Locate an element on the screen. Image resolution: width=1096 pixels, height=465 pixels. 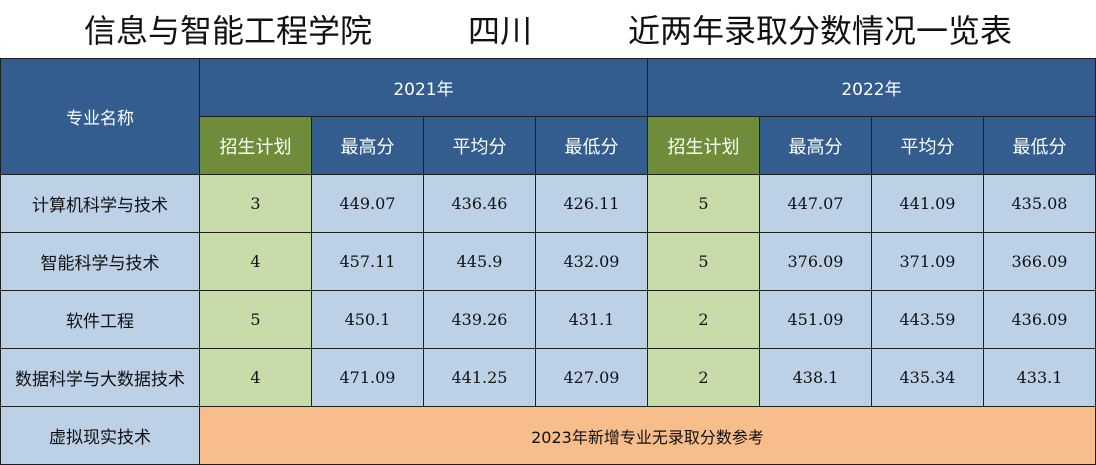
major-name-cell: 虚拟现实技术 is located at coordinates (100, 435).